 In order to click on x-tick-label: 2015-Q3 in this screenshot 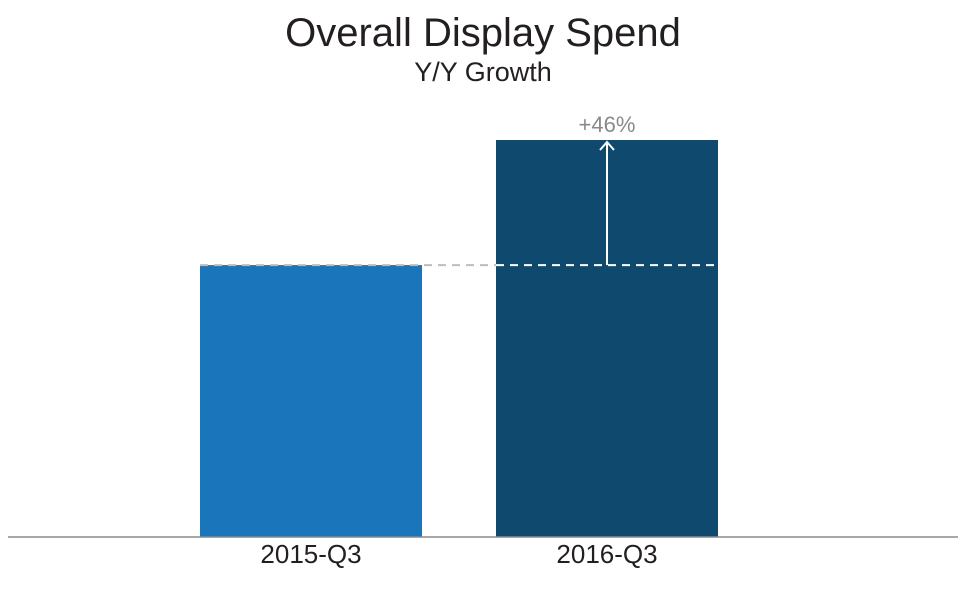, I will do `click(310, 554)`.